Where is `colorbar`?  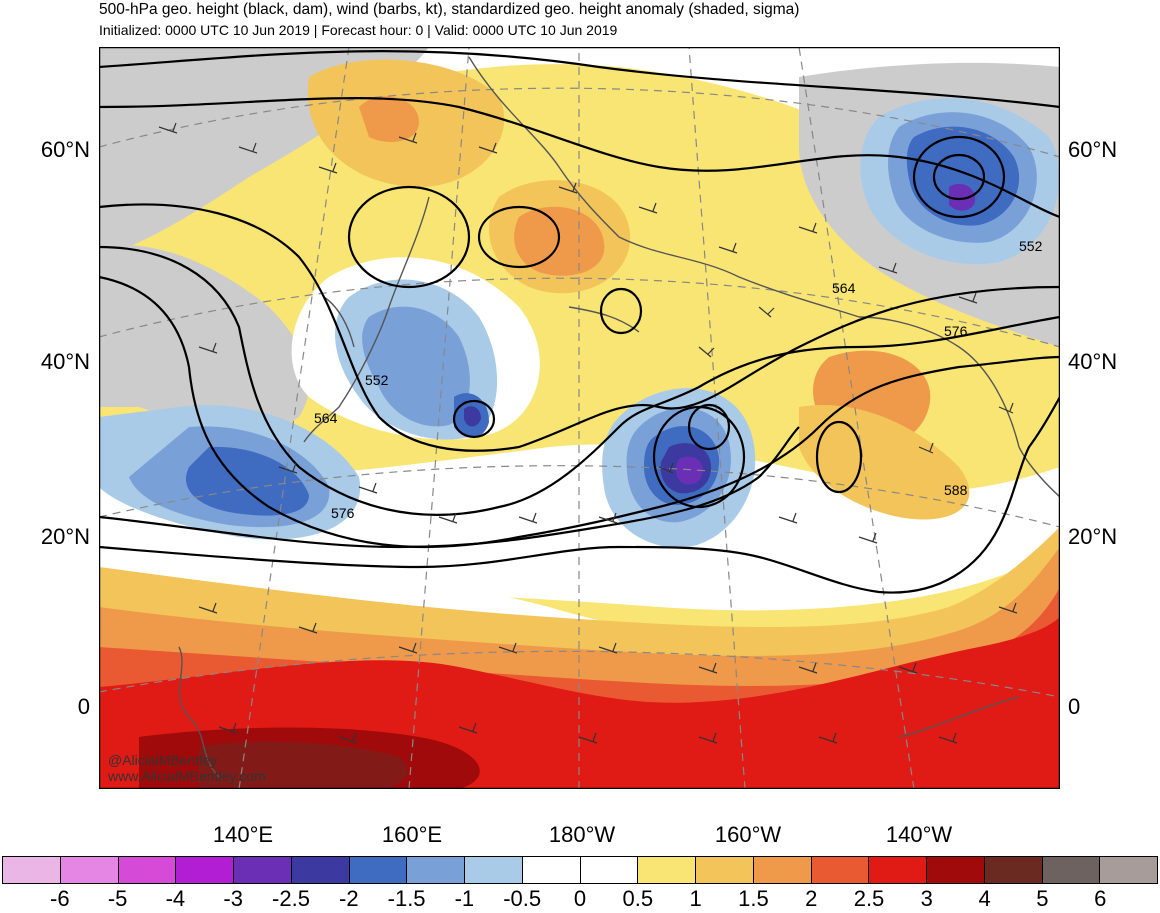 colorbar is located at coordinates (580, 870).